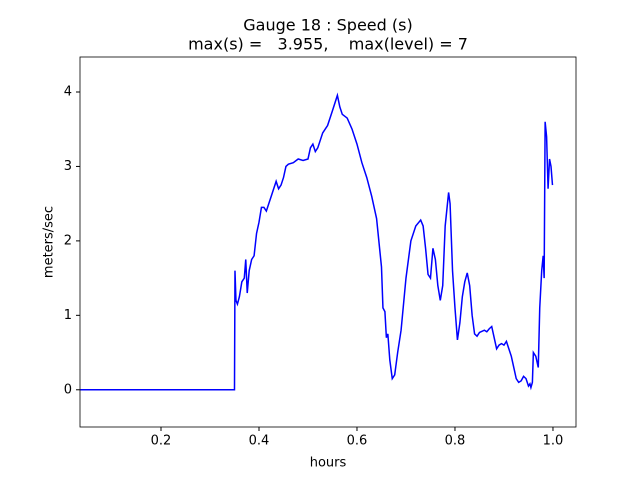  Describe the element at coordinates (68, 91) in the screenshot. I see `y-tick-label: 4` at that location.